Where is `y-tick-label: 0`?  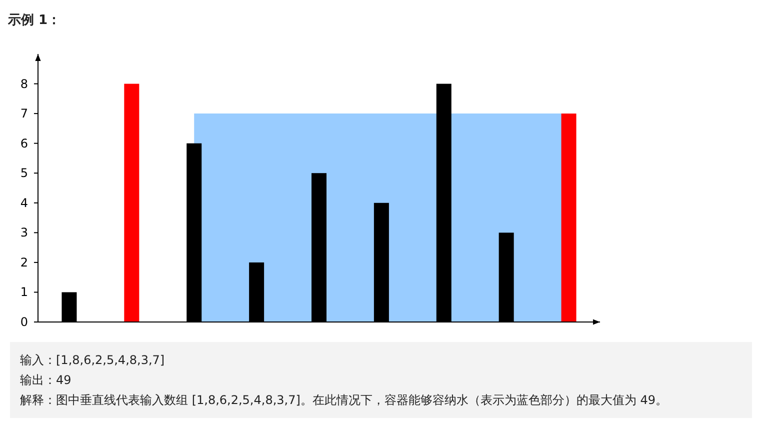
y-tick-label: 0 is located at coordinates (24, 322).